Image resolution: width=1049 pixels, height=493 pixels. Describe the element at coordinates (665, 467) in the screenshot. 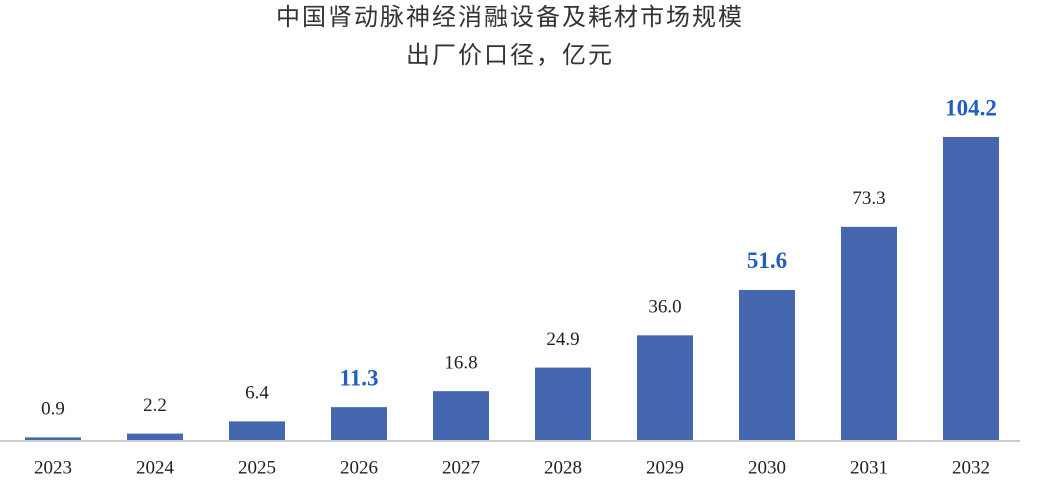

I see `x-tick-label: 2029` at that location.